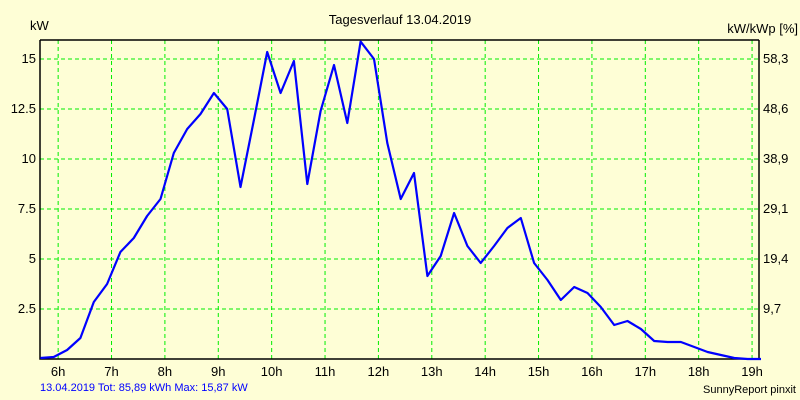 Image resolution: width=800 pixels, height=400 pixels. What do you see at coordinates (772, 308) in the screenshot?
I see `y-tick-label-right: 9,7` at bounding box center [772, 308].